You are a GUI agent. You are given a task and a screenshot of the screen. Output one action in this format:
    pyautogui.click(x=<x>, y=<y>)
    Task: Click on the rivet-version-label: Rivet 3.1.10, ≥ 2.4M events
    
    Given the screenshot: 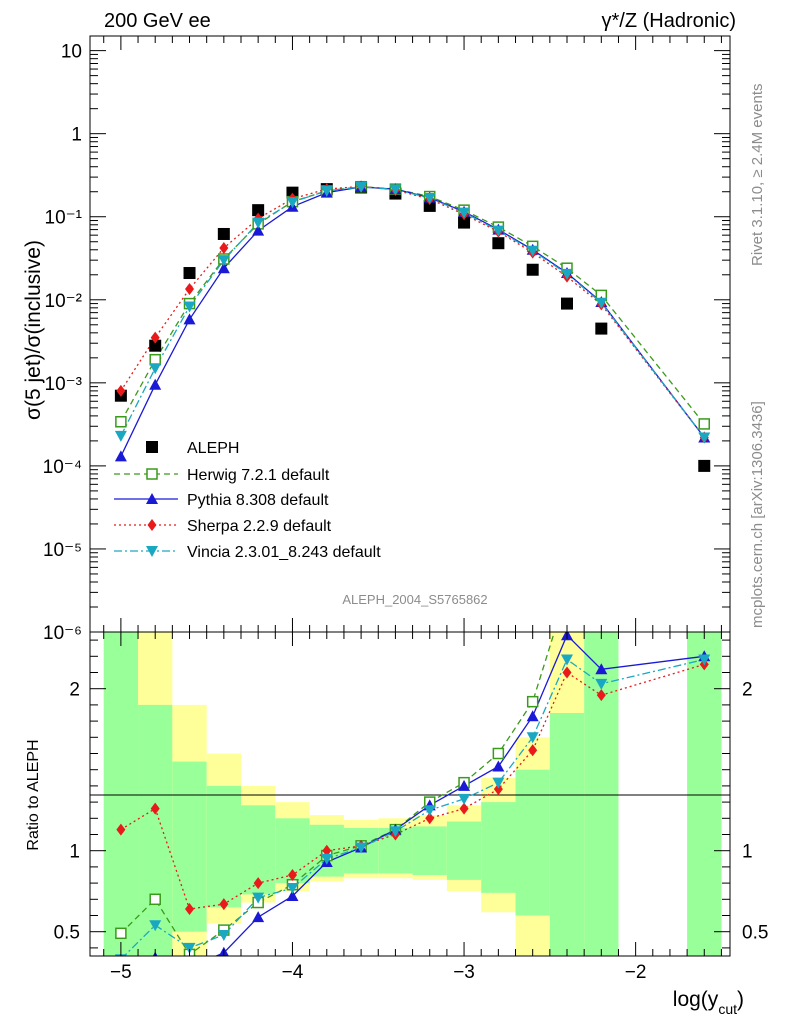 What is the action you would take?
    pyautogui.click(x=757, y=175)
    